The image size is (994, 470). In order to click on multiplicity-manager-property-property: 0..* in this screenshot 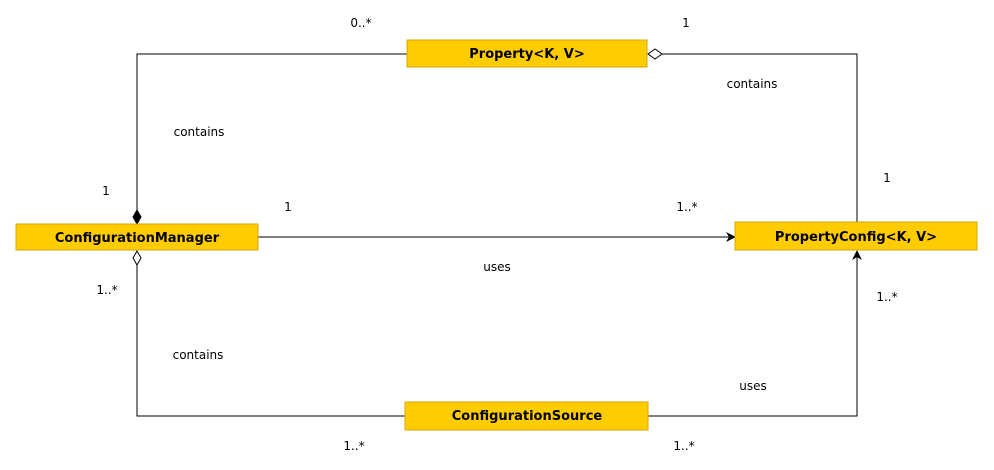, I will do `click(360, 23)`.